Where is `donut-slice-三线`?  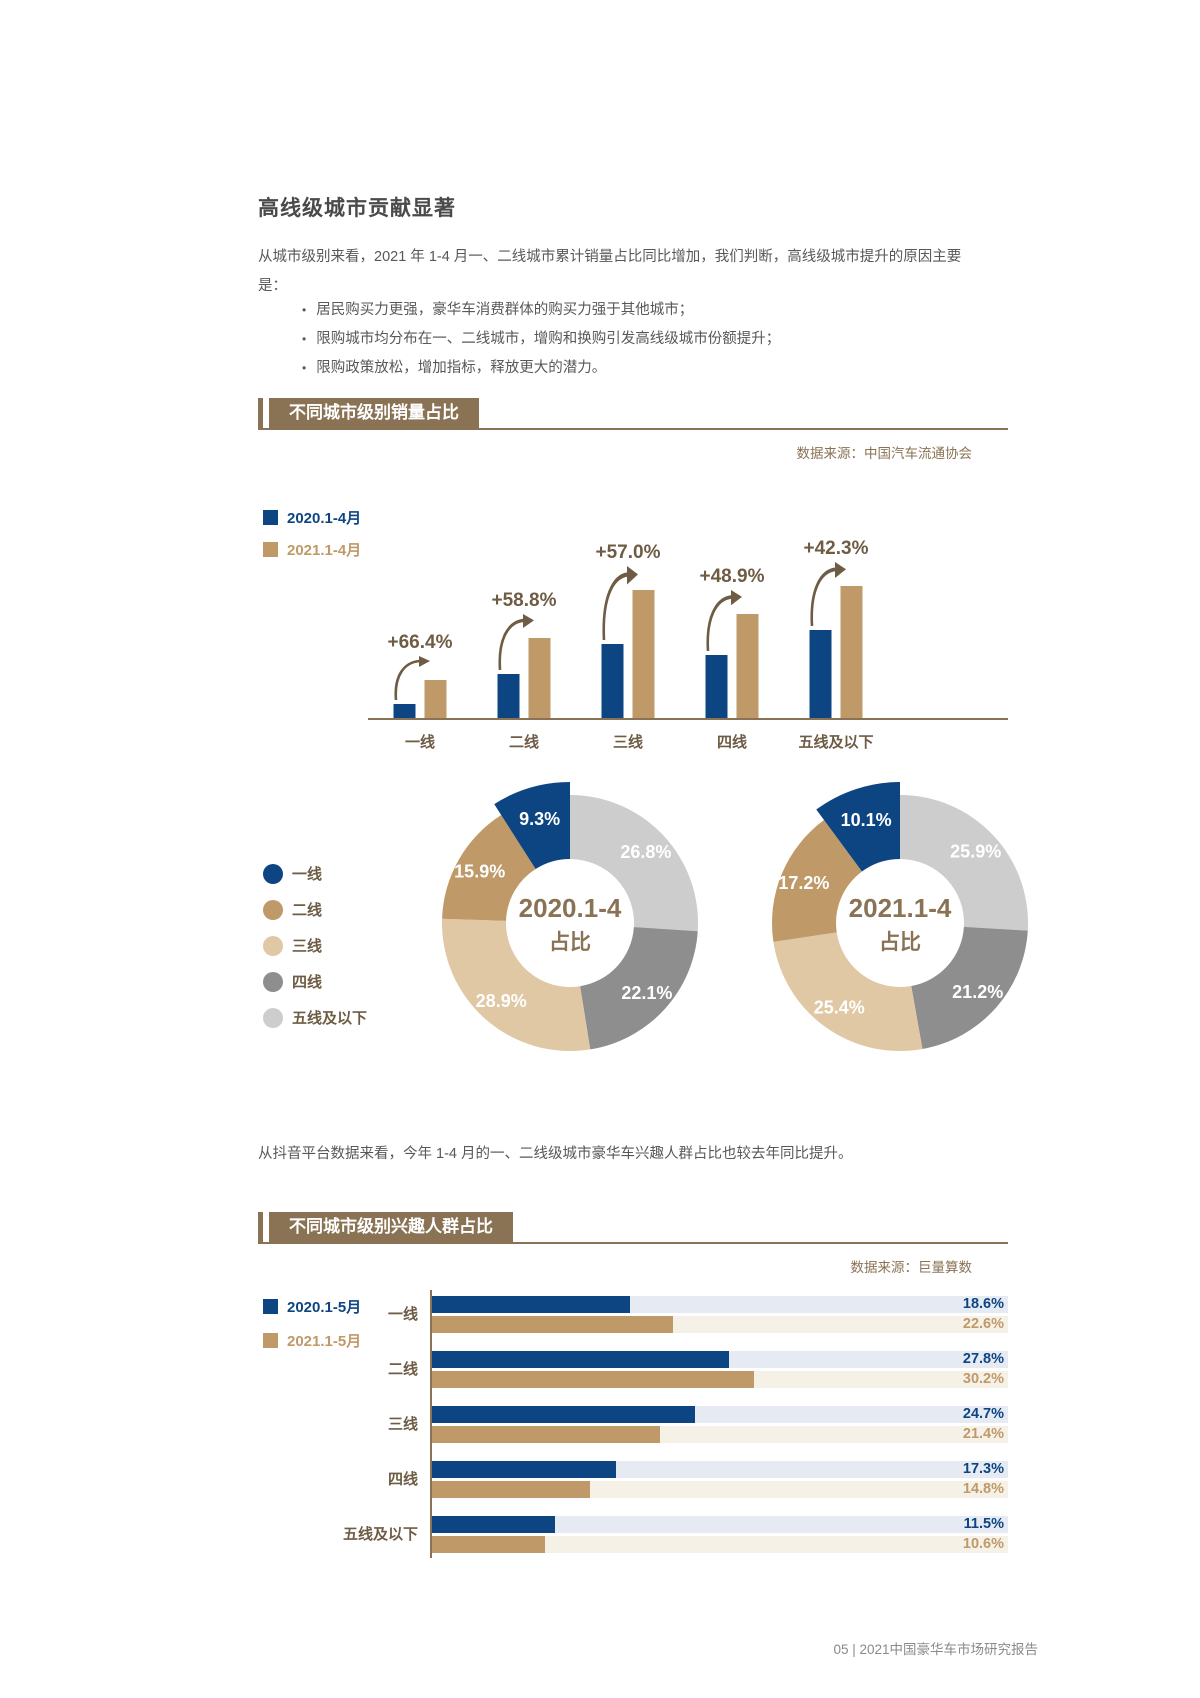
donut-slice-三线 is located at coordinates (516, 984).